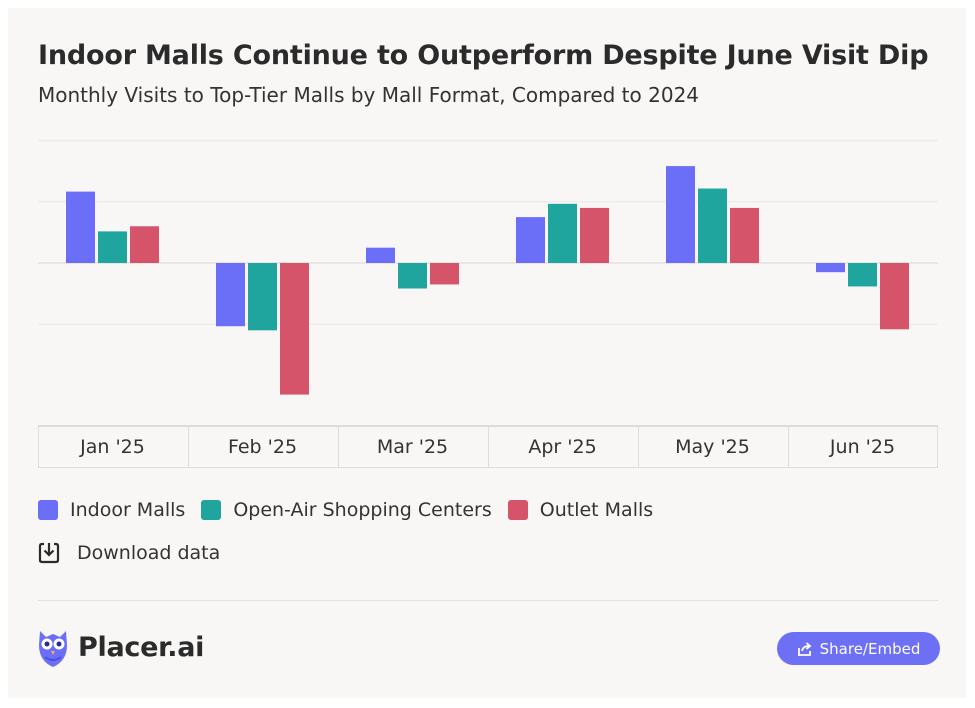 Image resolution: width=975 pixels, height=708 pixels. What do you see at coordinates (128, 510) in the screenshot?
I see `legend-label: Indoor Malls` at bounding box center [128, 510].